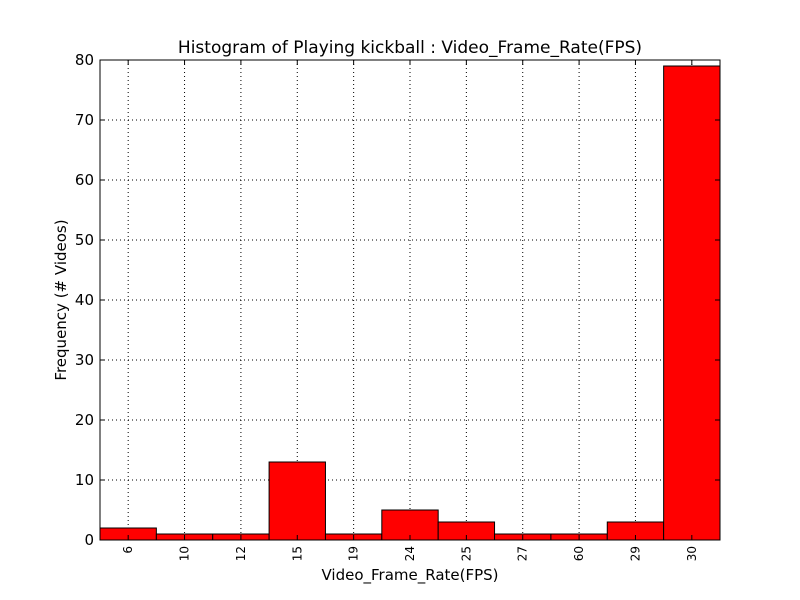 The height and width of the screenshot is (600, 800). I want to click on x-tick-label: 6, so click(128, 550).